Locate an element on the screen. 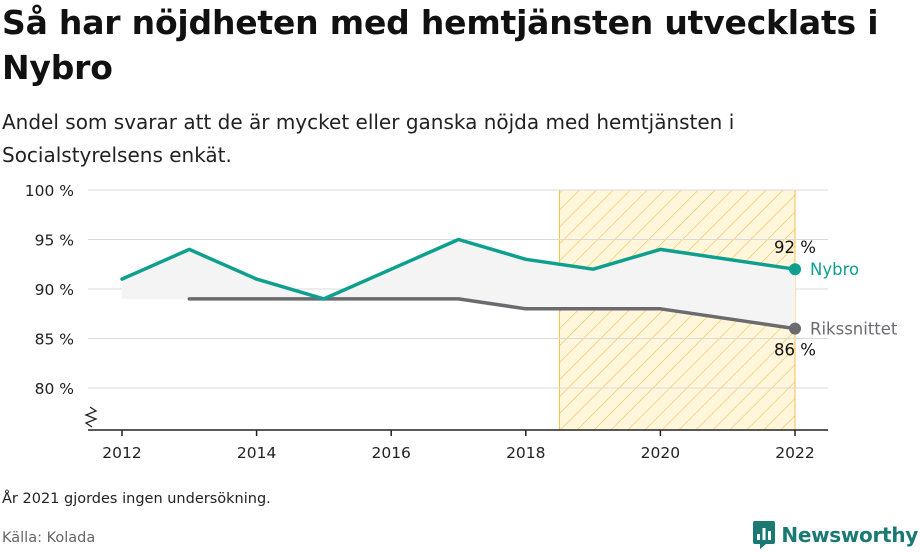  series-line-nybro is located at coordinates (458, 269).